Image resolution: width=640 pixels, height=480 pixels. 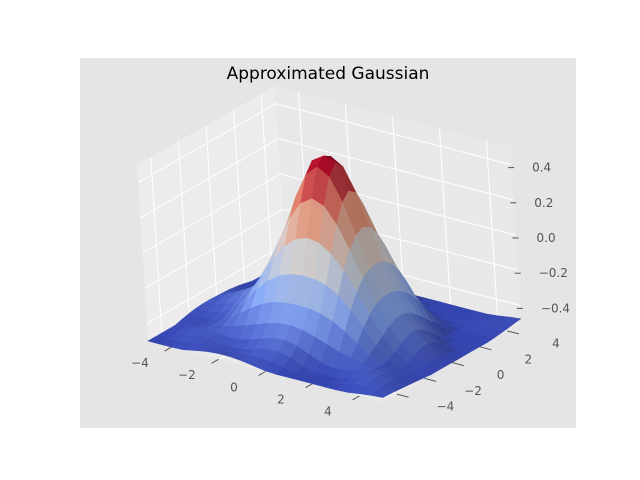 What do you see at coordinates (556, 344) in the screenshot?
I see `y-tick-label: 4` at bounding box center [556, 344].